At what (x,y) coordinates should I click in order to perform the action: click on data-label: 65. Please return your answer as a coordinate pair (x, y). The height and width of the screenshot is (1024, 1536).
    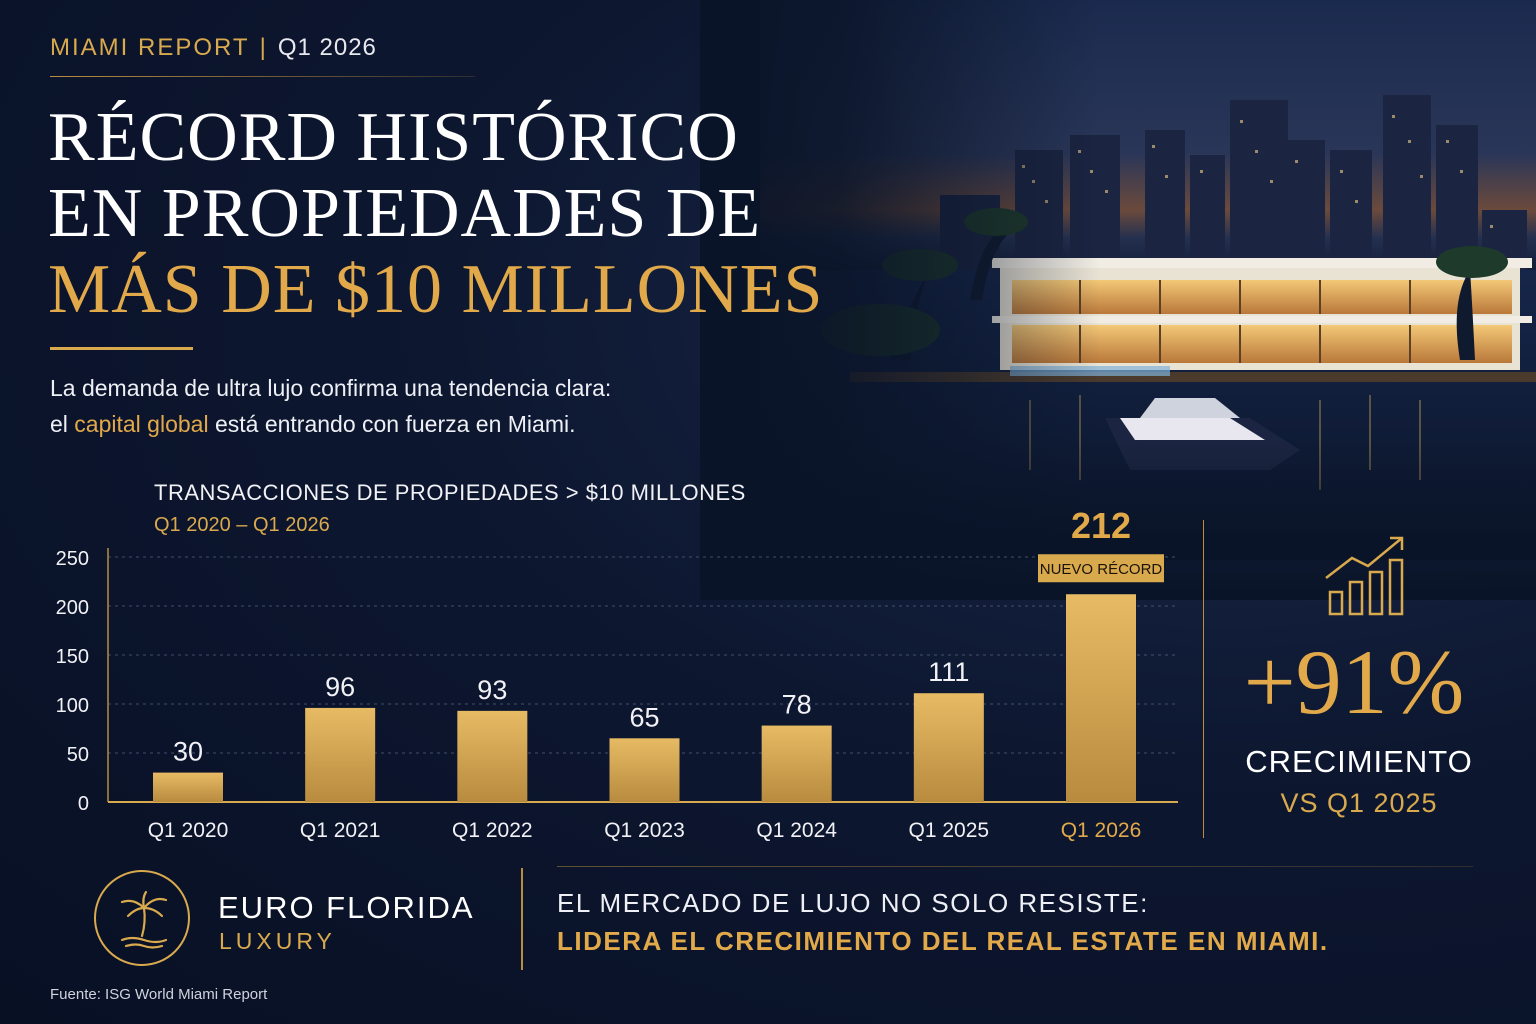
    Looking at the image, I should click on (644, 717).